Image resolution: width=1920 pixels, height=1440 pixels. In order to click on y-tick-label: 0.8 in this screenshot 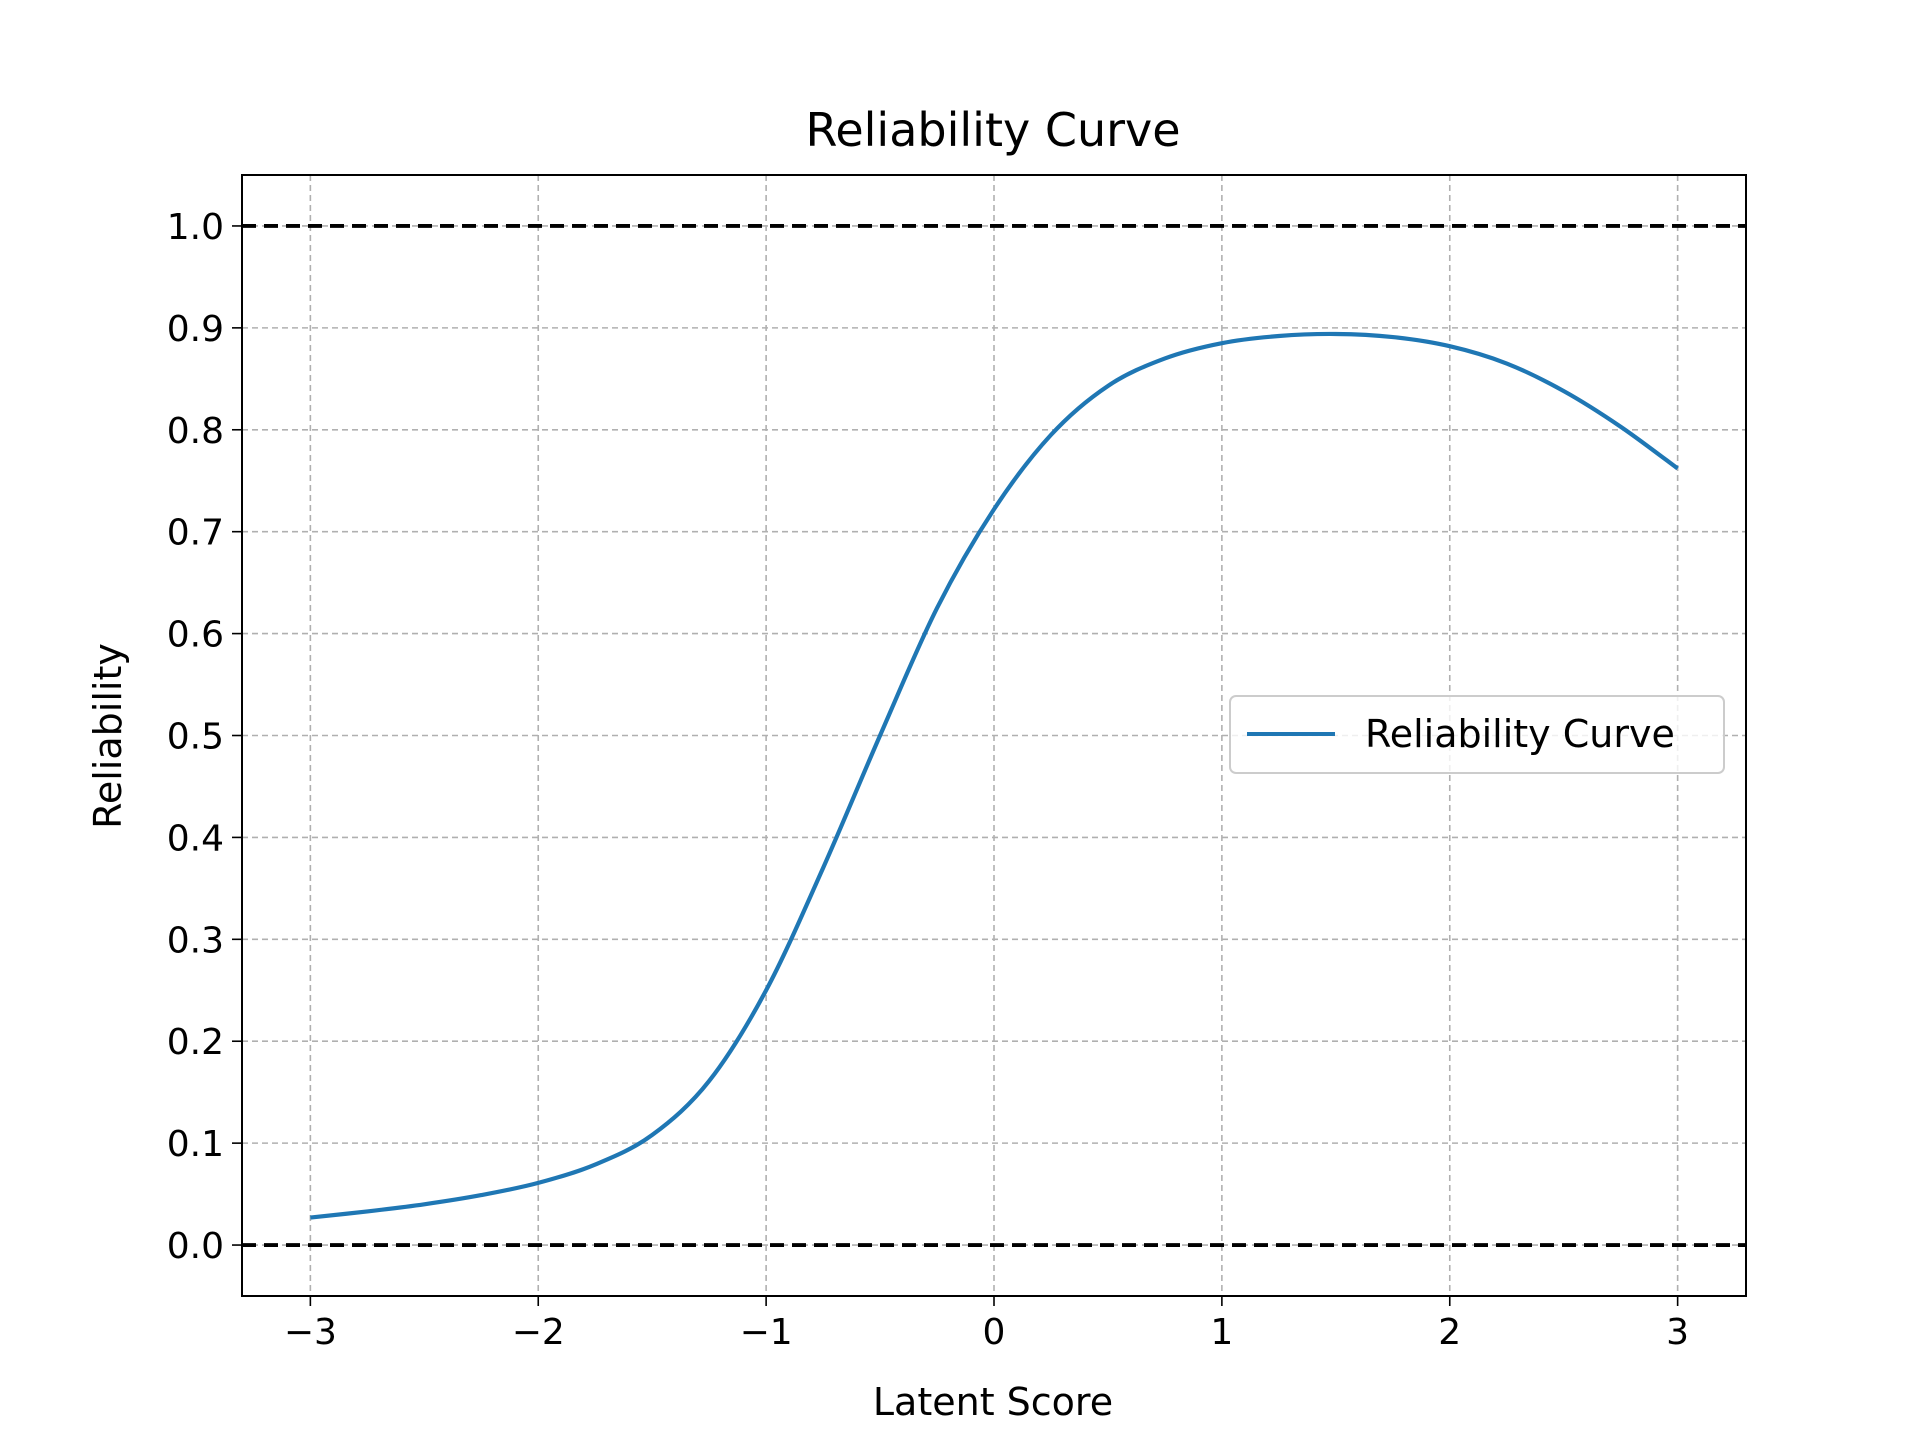, I will do `click(195, 431)`.